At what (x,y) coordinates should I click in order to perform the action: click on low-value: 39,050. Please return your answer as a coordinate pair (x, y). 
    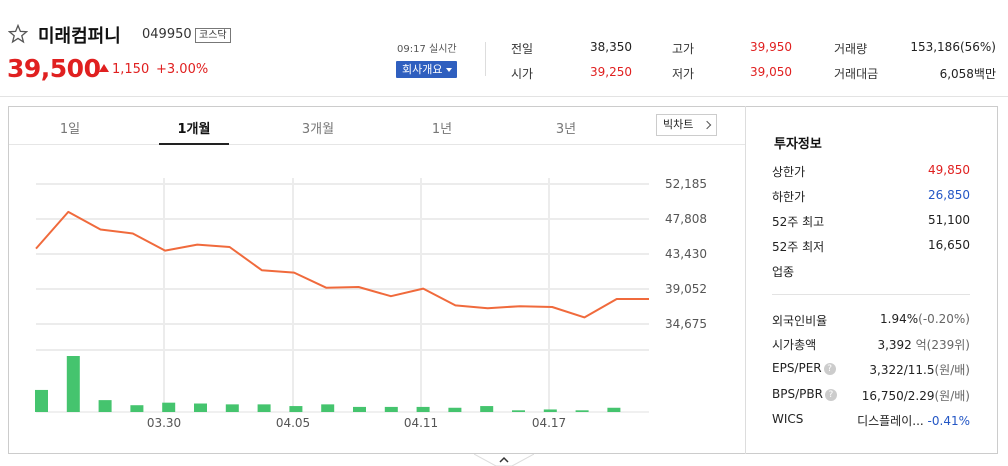
    Looking at the image, I should click on (771, 72).